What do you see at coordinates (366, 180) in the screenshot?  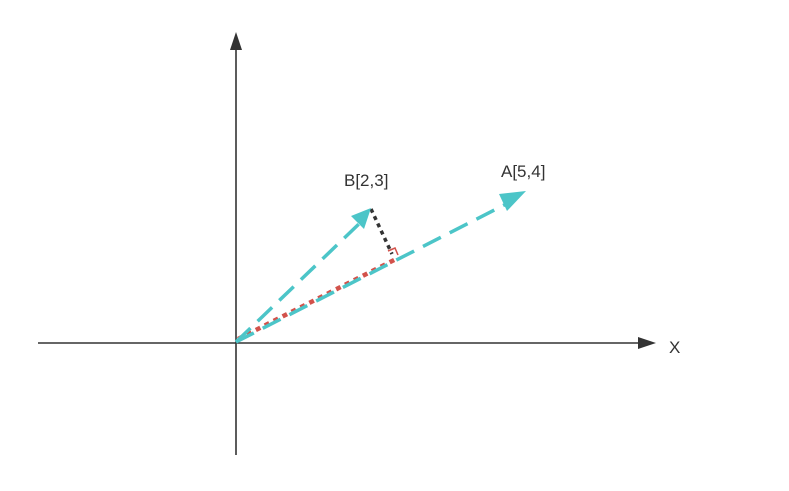 I see `vector-b-label: B[2,3]` at bounding box center [366, 180].